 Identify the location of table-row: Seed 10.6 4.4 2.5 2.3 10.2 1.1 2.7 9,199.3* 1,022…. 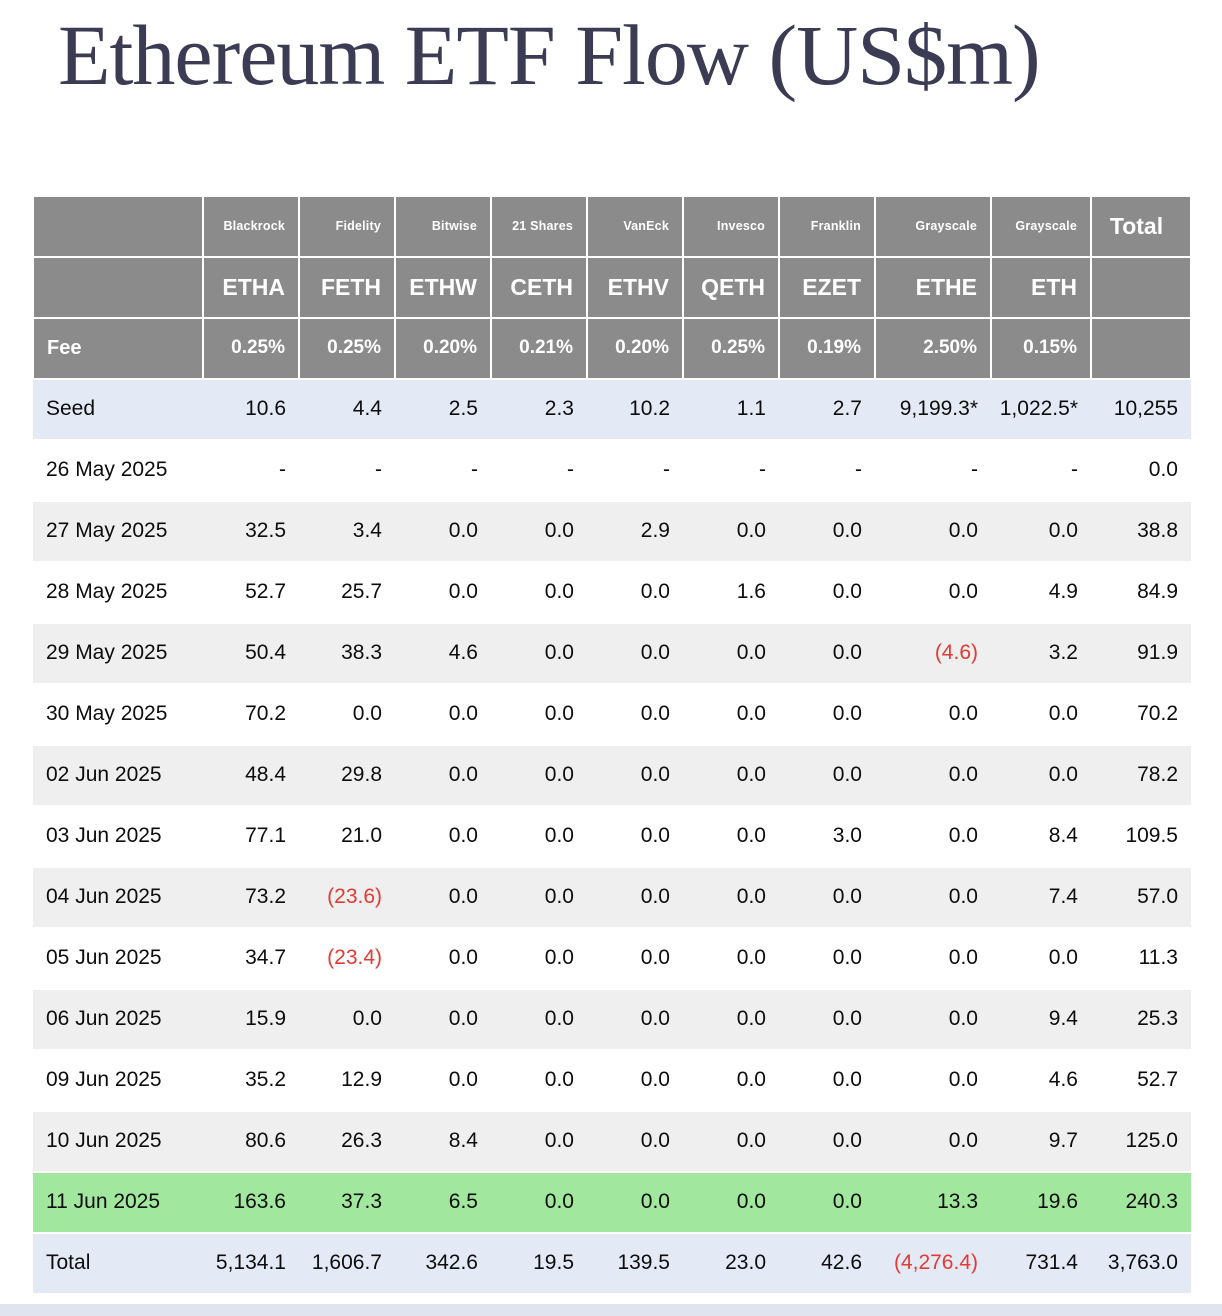
(612, 409).